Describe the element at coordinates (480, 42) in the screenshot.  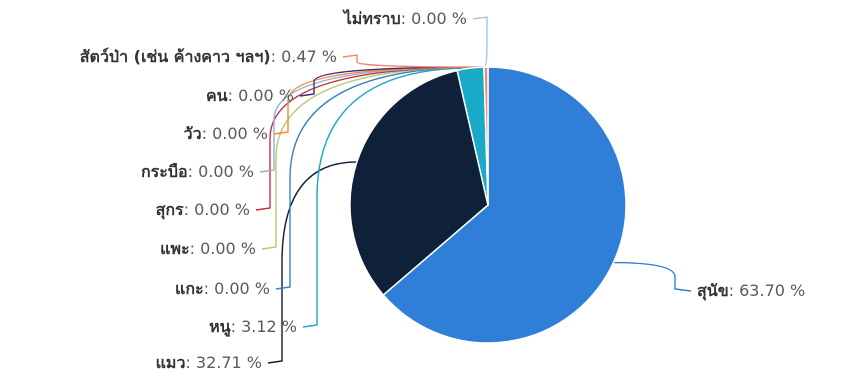
I see `slice-10-connector` at that location.